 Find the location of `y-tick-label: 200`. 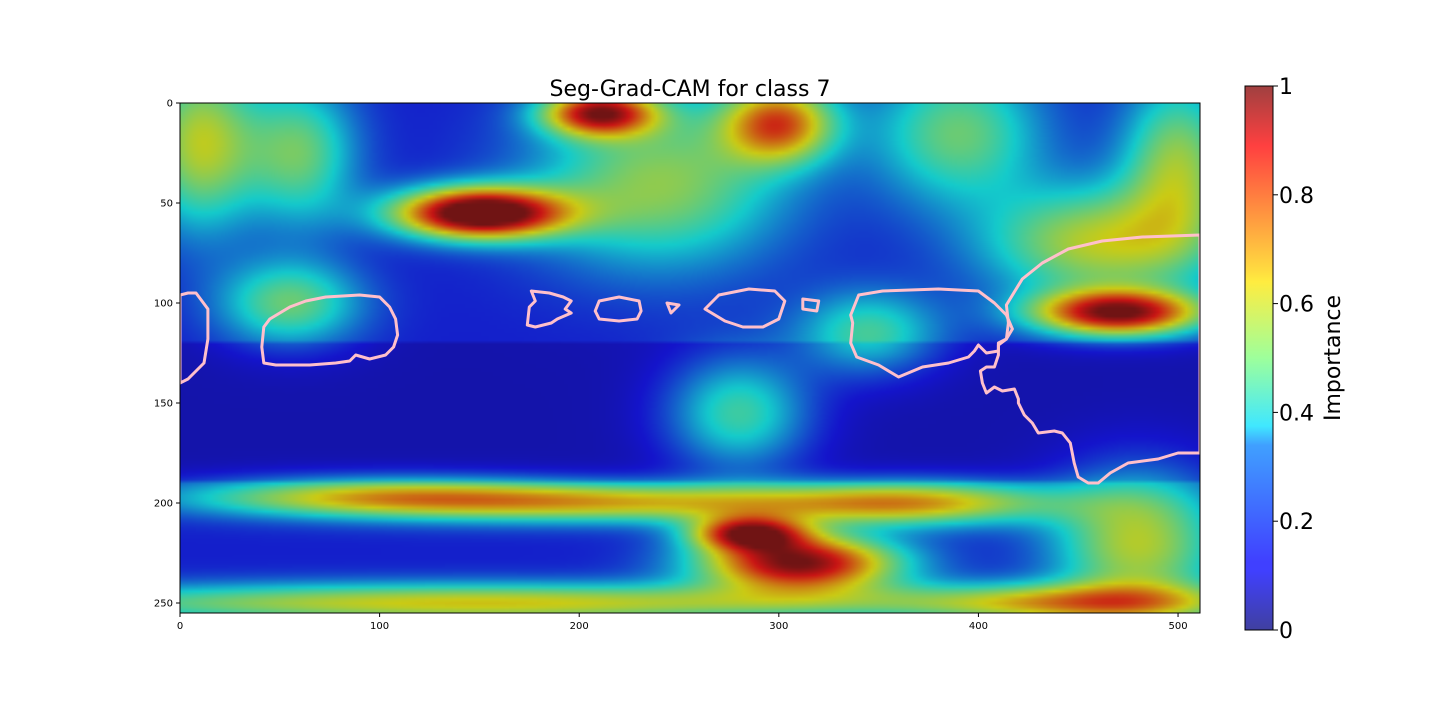

y-tick-label: 200 is located at coordinates (163, 504).